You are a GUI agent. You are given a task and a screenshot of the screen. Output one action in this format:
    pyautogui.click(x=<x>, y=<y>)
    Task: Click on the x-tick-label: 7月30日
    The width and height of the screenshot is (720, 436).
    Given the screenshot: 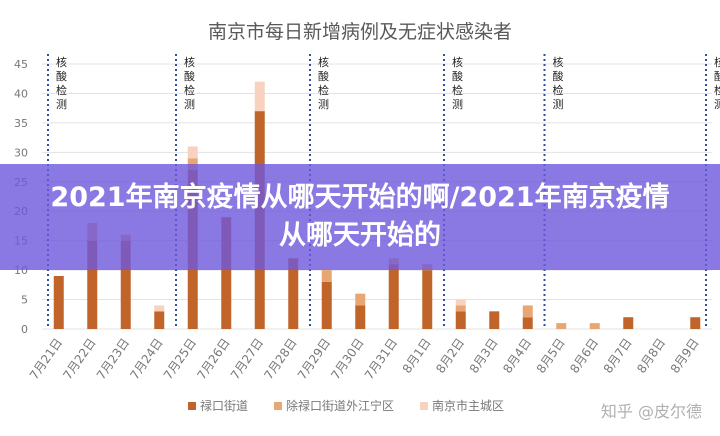 What is the action you would take?
    pyautogui.click(x=347, y=359)
    